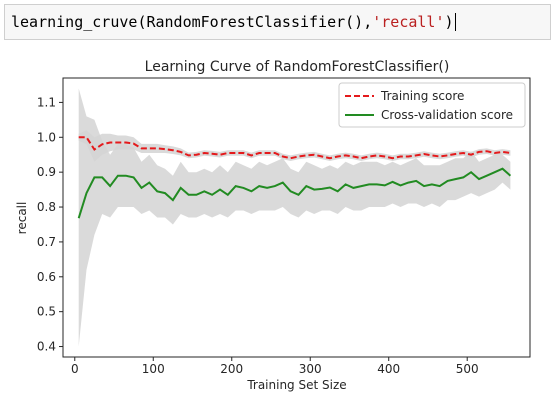 This screenshot has height=415, width=555. I want to click on open-paren: (, so click(142, 22).